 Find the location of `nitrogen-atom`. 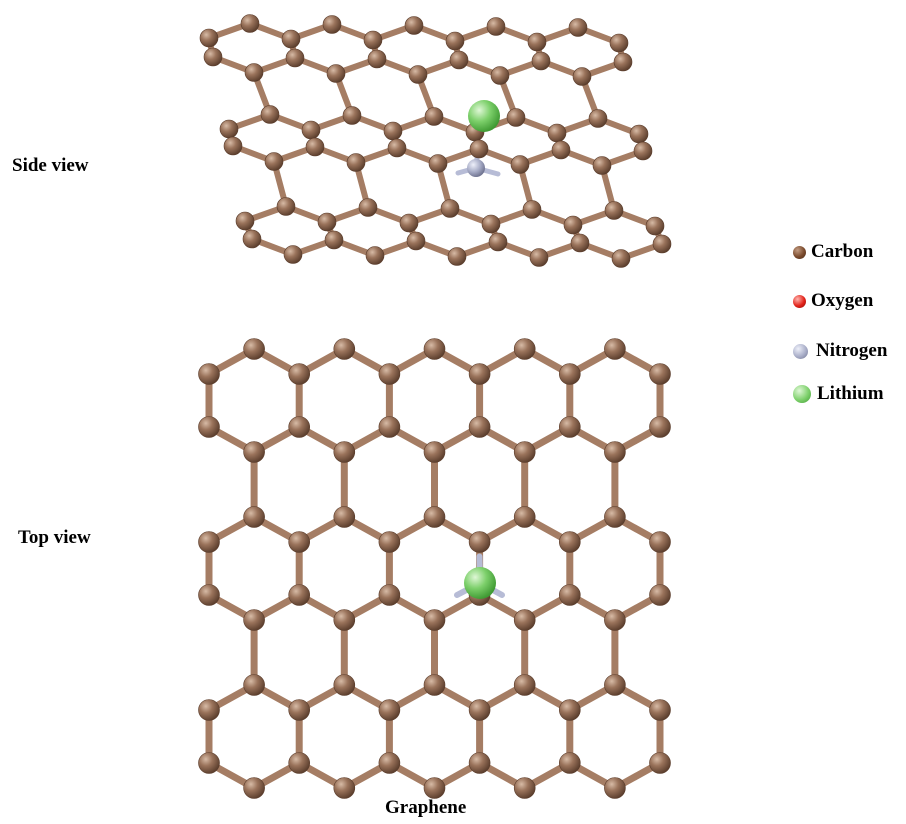

nitrogen-atom is located at coordinates (476, 168).